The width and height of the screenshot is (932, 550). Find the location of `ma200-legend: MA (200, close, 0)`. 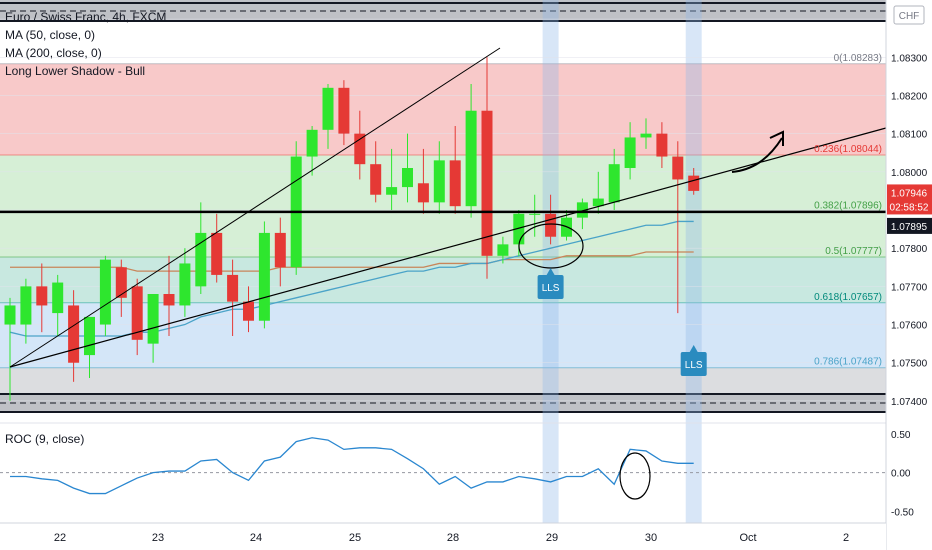

ma200-legend: MA (200, close, 0) is located at coordinates (53, 53).